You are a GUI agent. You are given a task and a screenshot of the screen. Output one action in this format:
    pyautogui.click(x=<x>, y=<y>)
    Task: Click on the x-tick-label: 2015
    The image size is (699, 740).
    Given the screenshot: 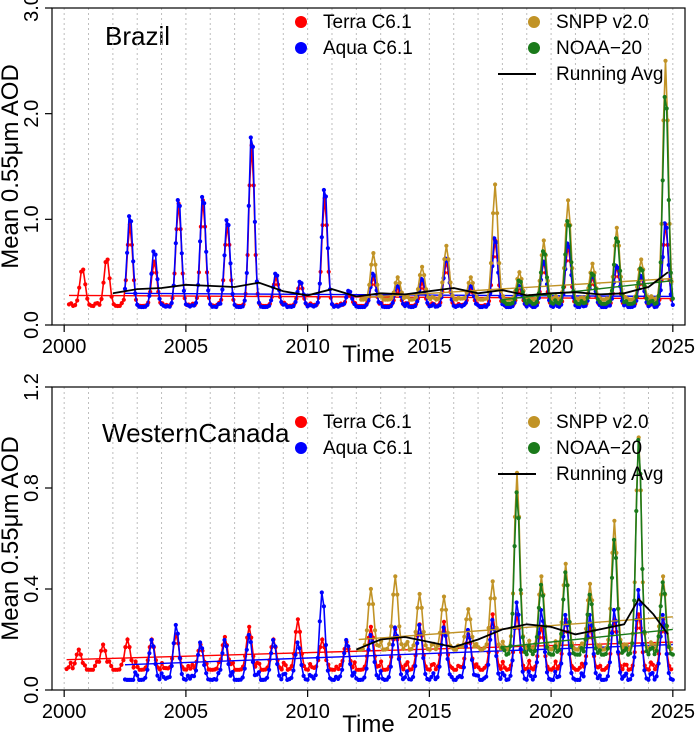 What is the action you would take?
    pyautogui.click(x=429, y=712)
    